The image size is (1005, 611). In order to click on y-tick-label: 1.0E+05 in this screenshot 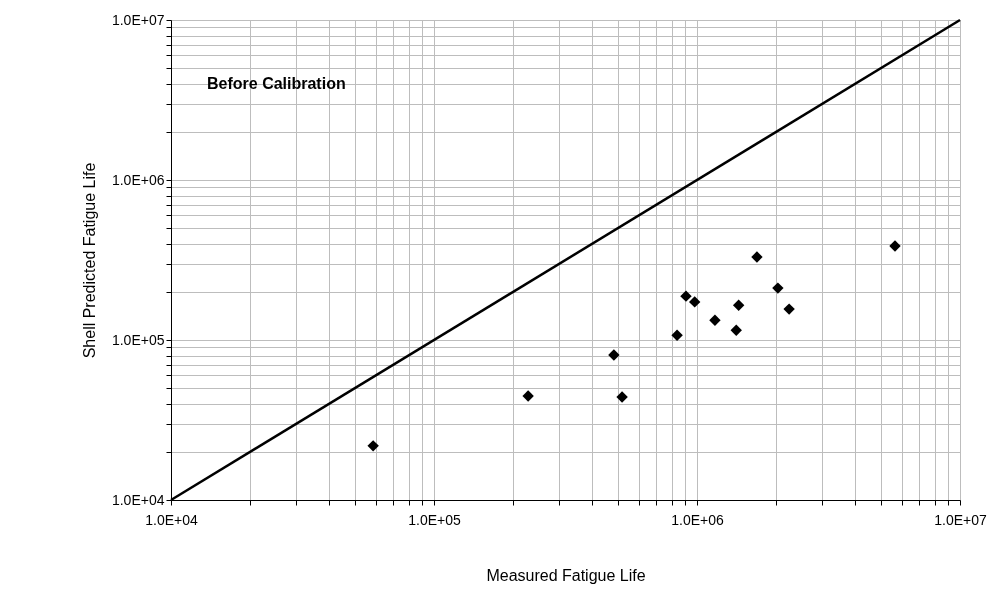, I will do `click(138, 339)`.